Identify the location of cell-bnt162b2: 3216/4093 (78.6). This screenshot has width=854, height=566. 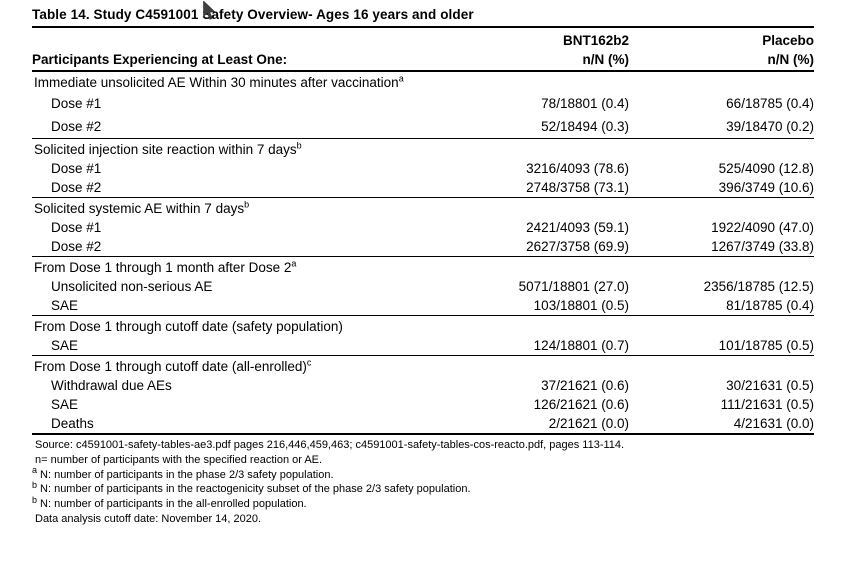
(577, 168).